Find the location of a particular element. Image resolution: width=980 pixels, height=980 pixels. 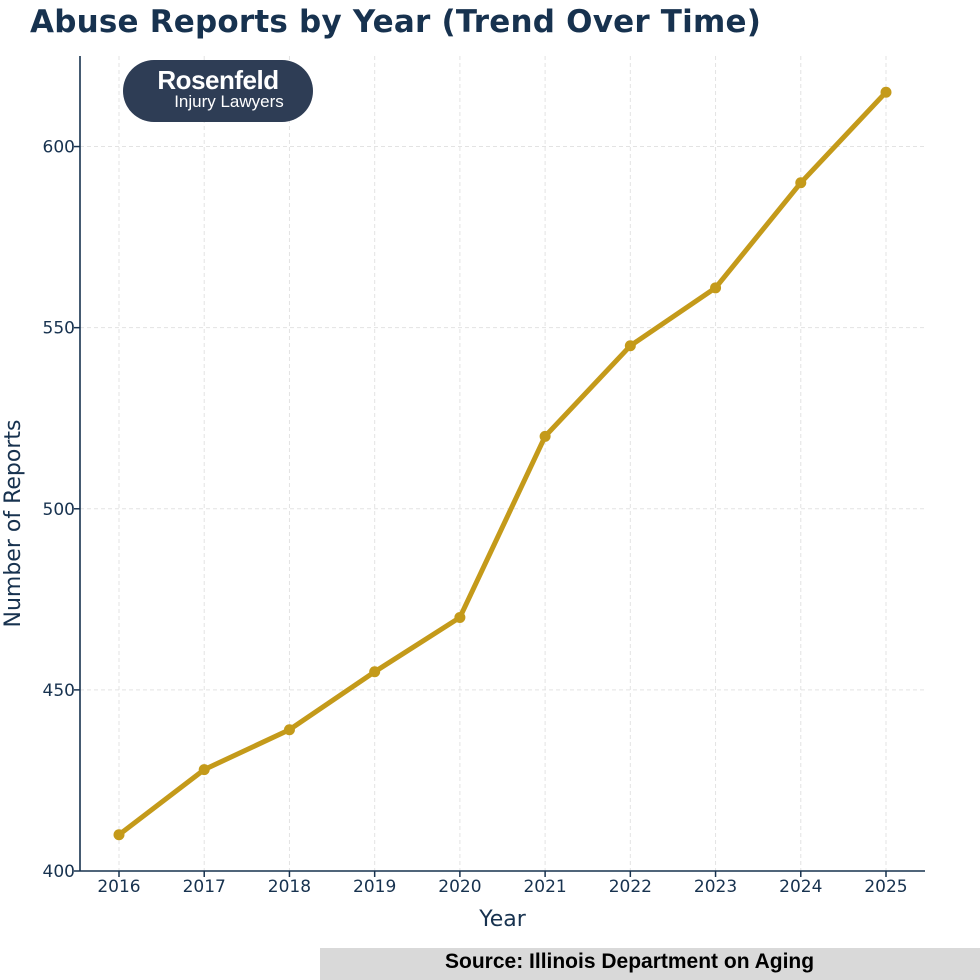

y-axis-title: Number of Reports is located at coordinates (13, 524).